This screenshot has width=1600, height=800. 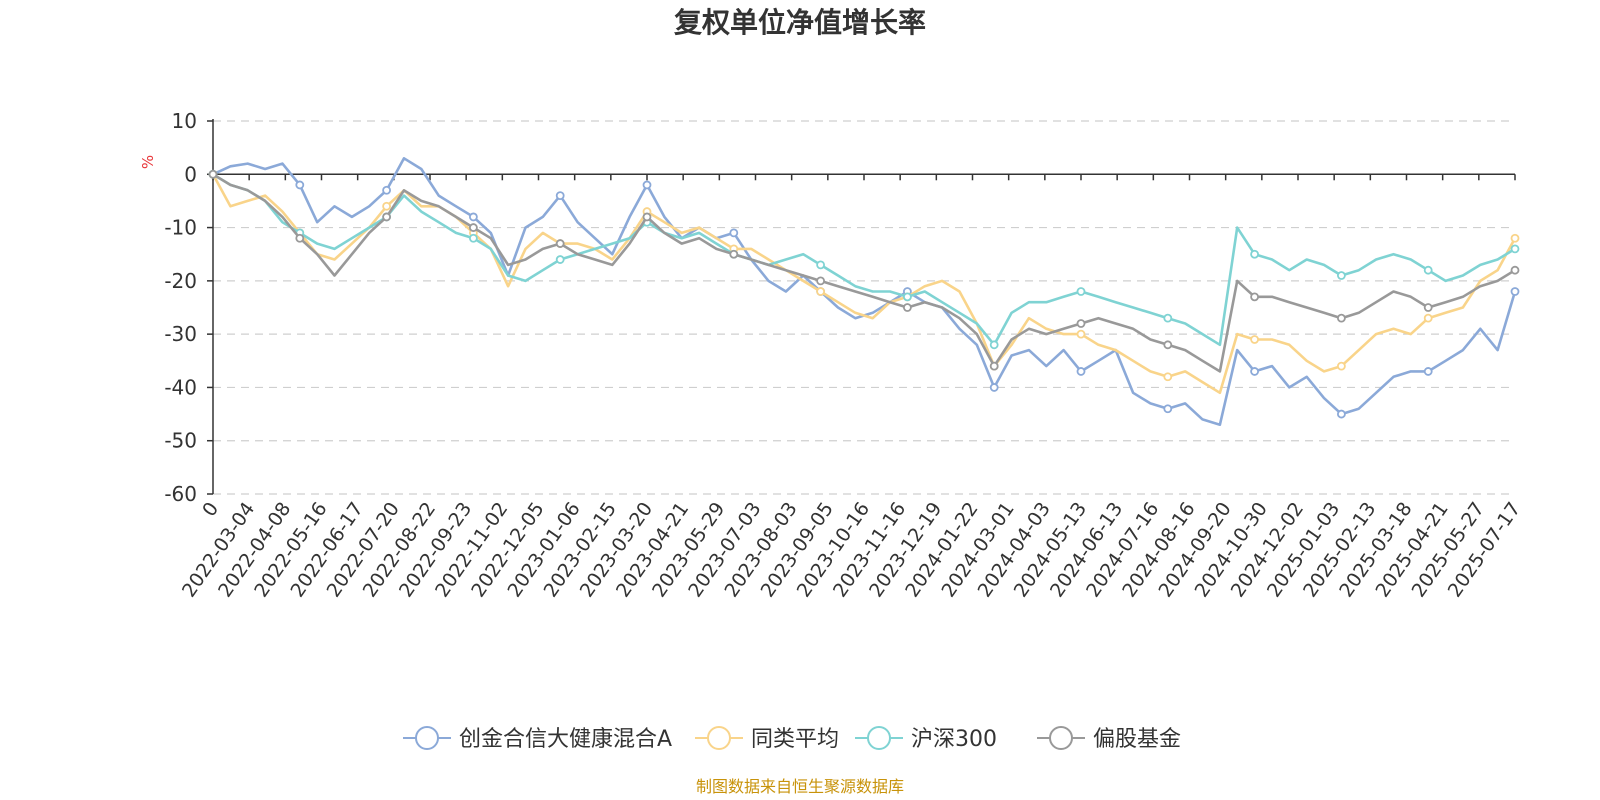 What do you see at coordinates (800, 22) in the screenshot?
I see `chart-title: 复权单位净值增长率` at bounding box center [800, 22].